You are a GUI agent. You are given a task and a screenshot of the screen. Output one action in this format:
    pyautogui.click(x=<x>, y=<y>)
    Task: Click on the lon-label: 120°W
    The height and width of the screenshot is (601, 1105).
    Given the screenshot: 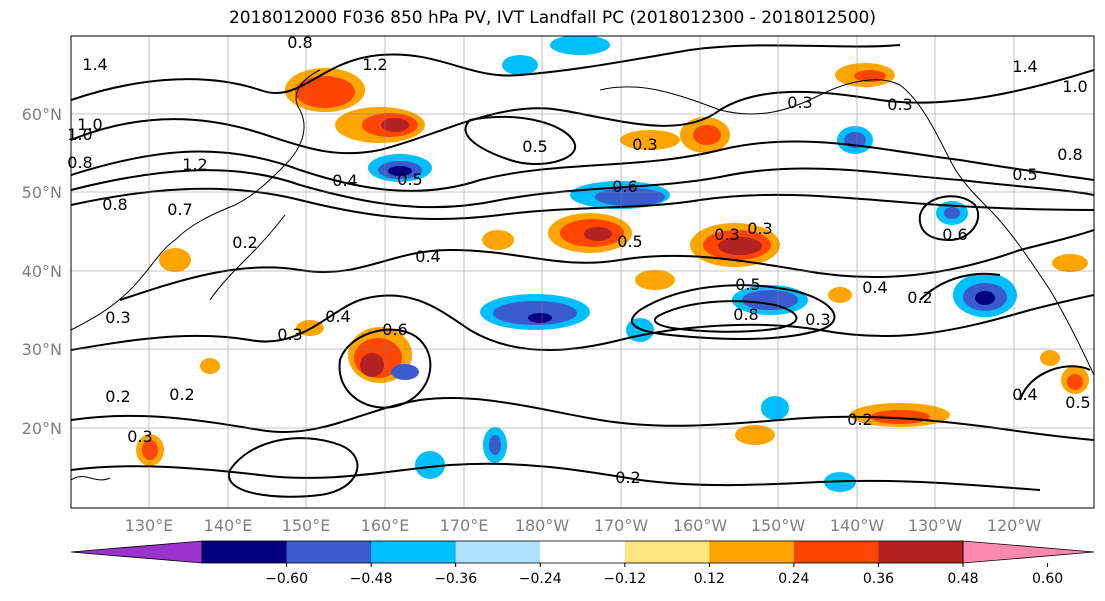 What is the action you would take?
    pyautogui.click(x=1014, y=525)
    